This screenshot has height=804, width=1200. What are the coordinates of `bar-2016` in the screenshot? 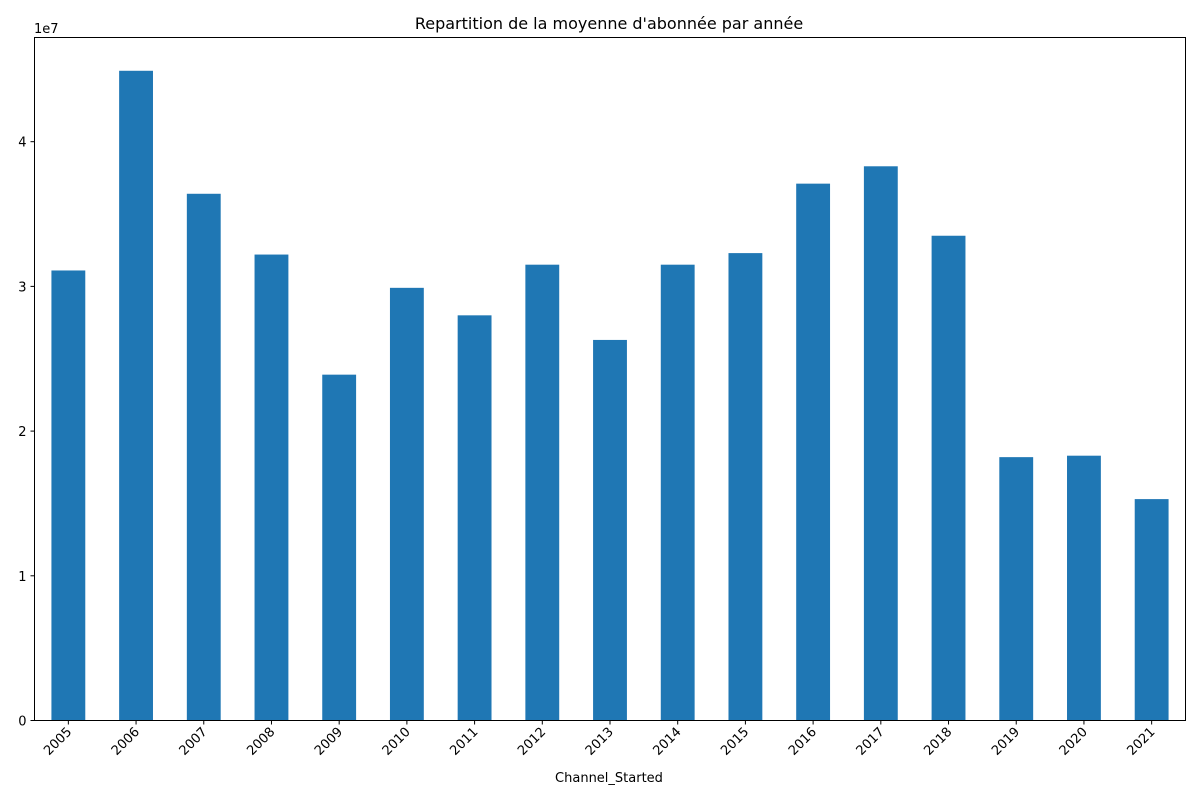 It's located at (813, 452).